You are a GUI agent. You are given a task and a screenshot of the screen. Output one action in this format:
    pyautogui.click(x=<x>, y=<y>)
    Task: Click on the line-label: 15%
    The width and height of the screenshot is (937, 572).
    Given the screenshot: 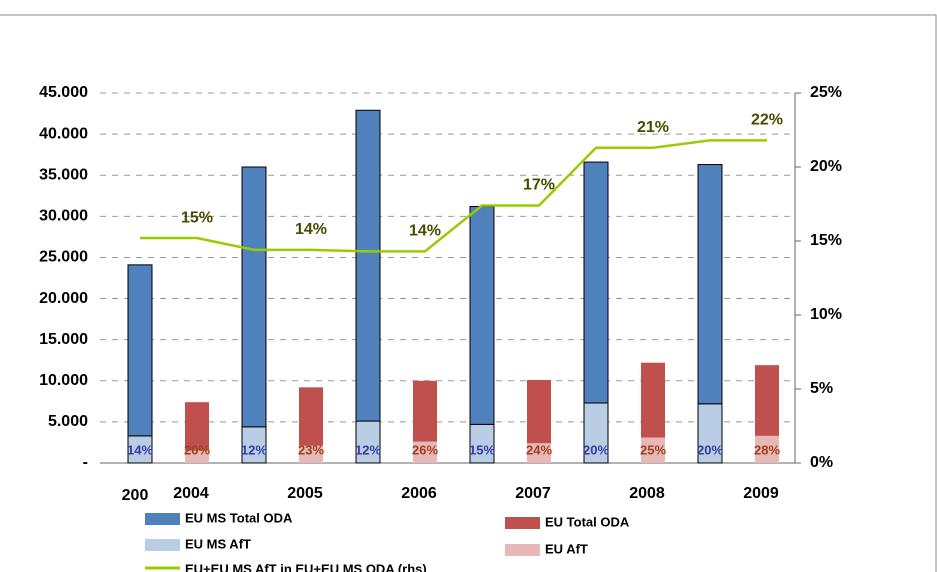 What is the action you would take?
    pyautogui.click(x=197, y=217)
    